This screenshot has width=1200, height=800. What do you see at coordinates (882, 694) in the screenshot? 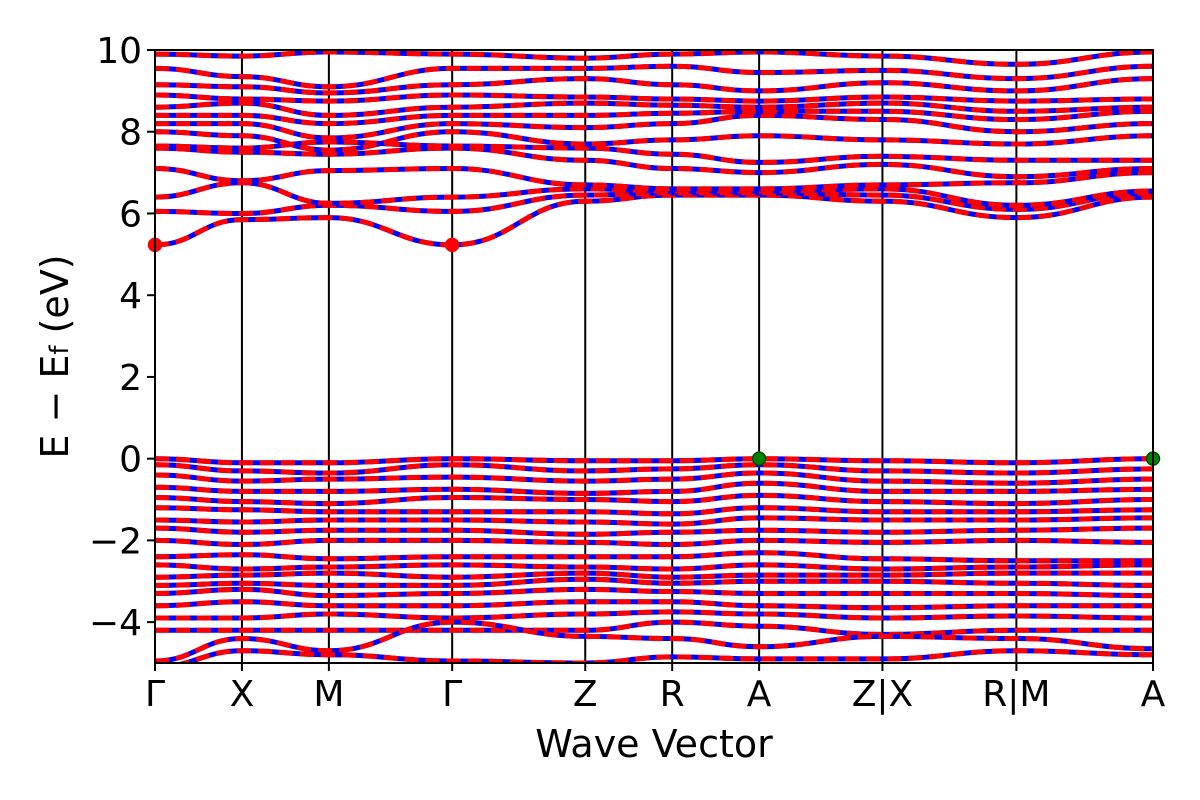
I see `x-tick-label: Z|X` at bounding box center [882, 694].